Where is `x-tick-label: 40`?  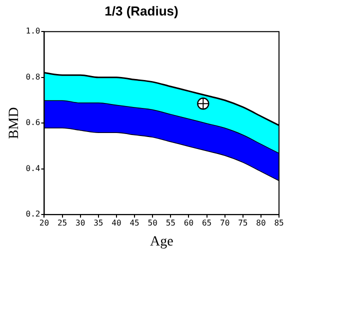 x-tick-label: 40 is located at coordinates (117, 223).